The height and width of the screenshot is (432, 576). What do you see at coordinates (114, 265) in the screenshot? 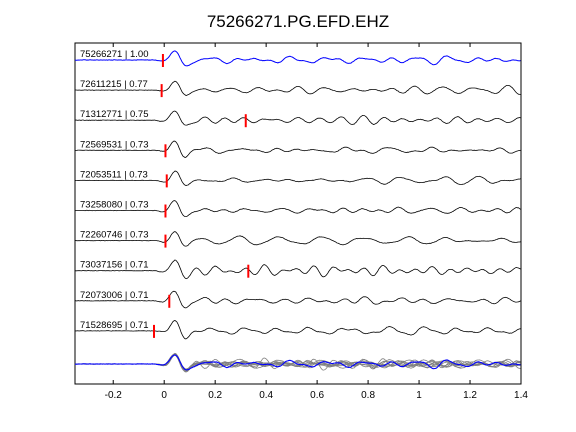
I see `trace-label: 73037156 | 0.71` at bounding box center [114, 265].